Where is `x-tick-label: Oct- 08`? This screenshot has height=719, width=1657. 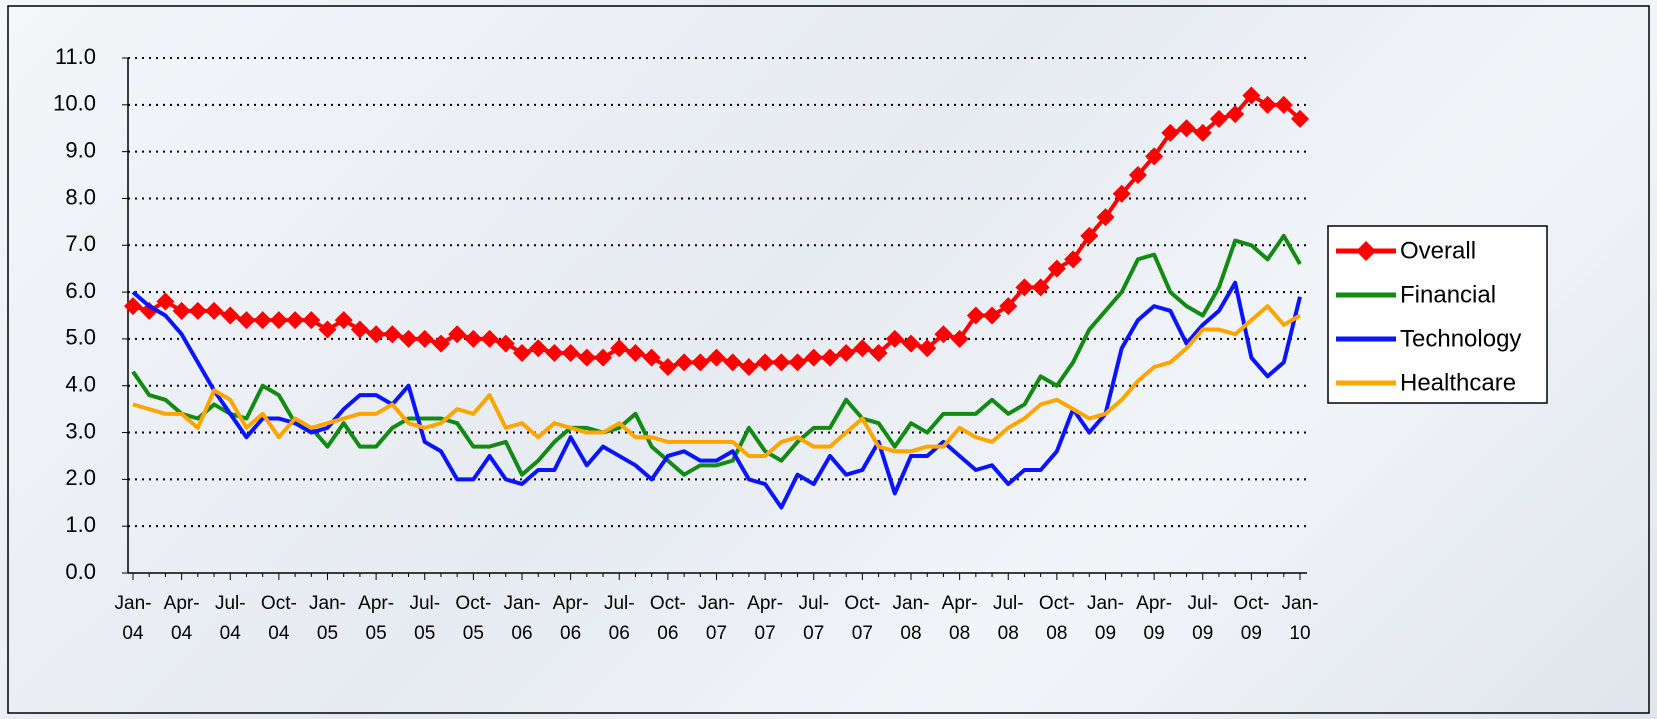
x-tick-label: Oct- 08 is located at coordinates (1056, 618).